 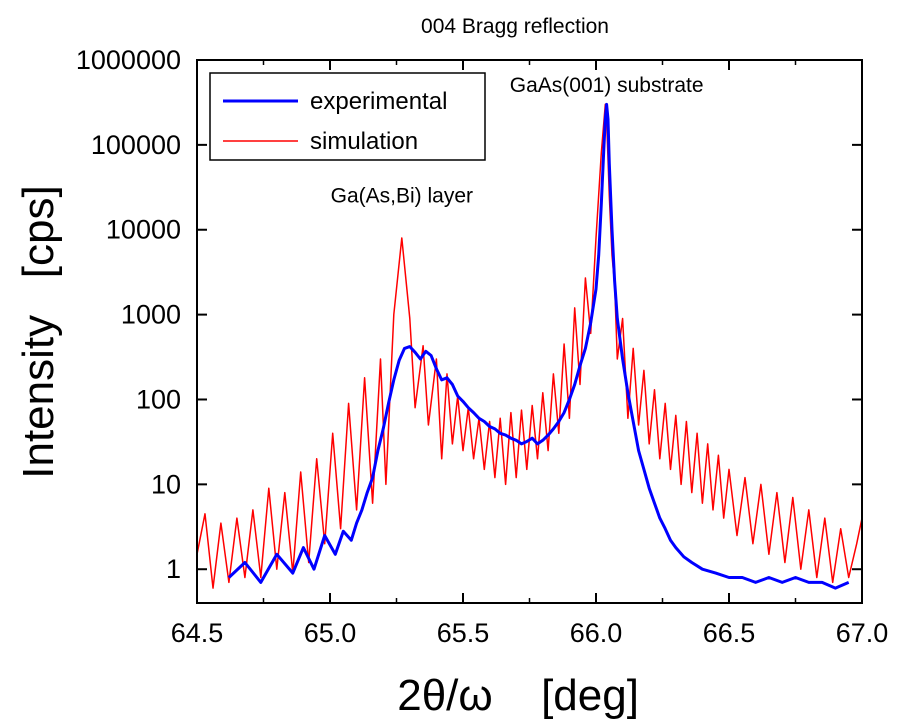 What do you see at coordinates (607, 85) in the screenshot?
I see `annotation-substrate: GaAs(001) substrate` at bounding box center [607, 85].